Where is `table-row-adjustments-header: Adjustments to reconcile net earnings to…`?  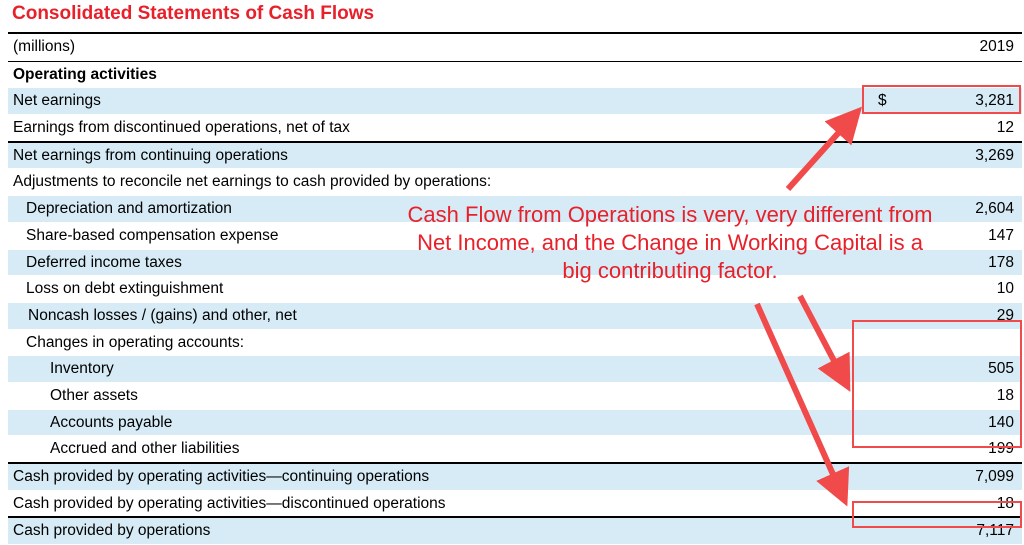
table-row-adjustments-header: Adjustments to reconcile net earnings to… is located at coordinates (515, 183).